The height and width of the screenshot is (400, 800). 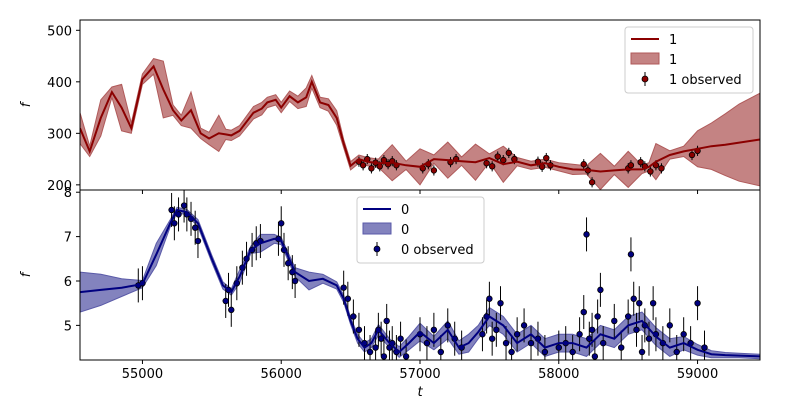 What do you see at coordinates (705, 80) in the screenshot?
I see `legend-label: 1 observed` at bounding box center [705, 80].